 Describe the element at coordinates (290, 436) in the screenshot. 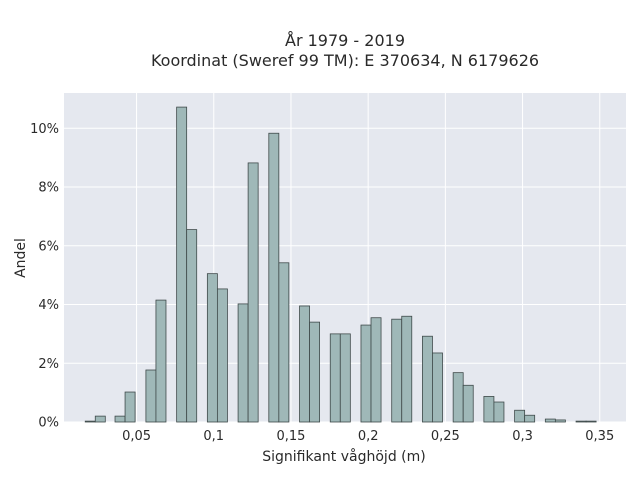

I see `x-tick-label-2: 0,15` at that location.